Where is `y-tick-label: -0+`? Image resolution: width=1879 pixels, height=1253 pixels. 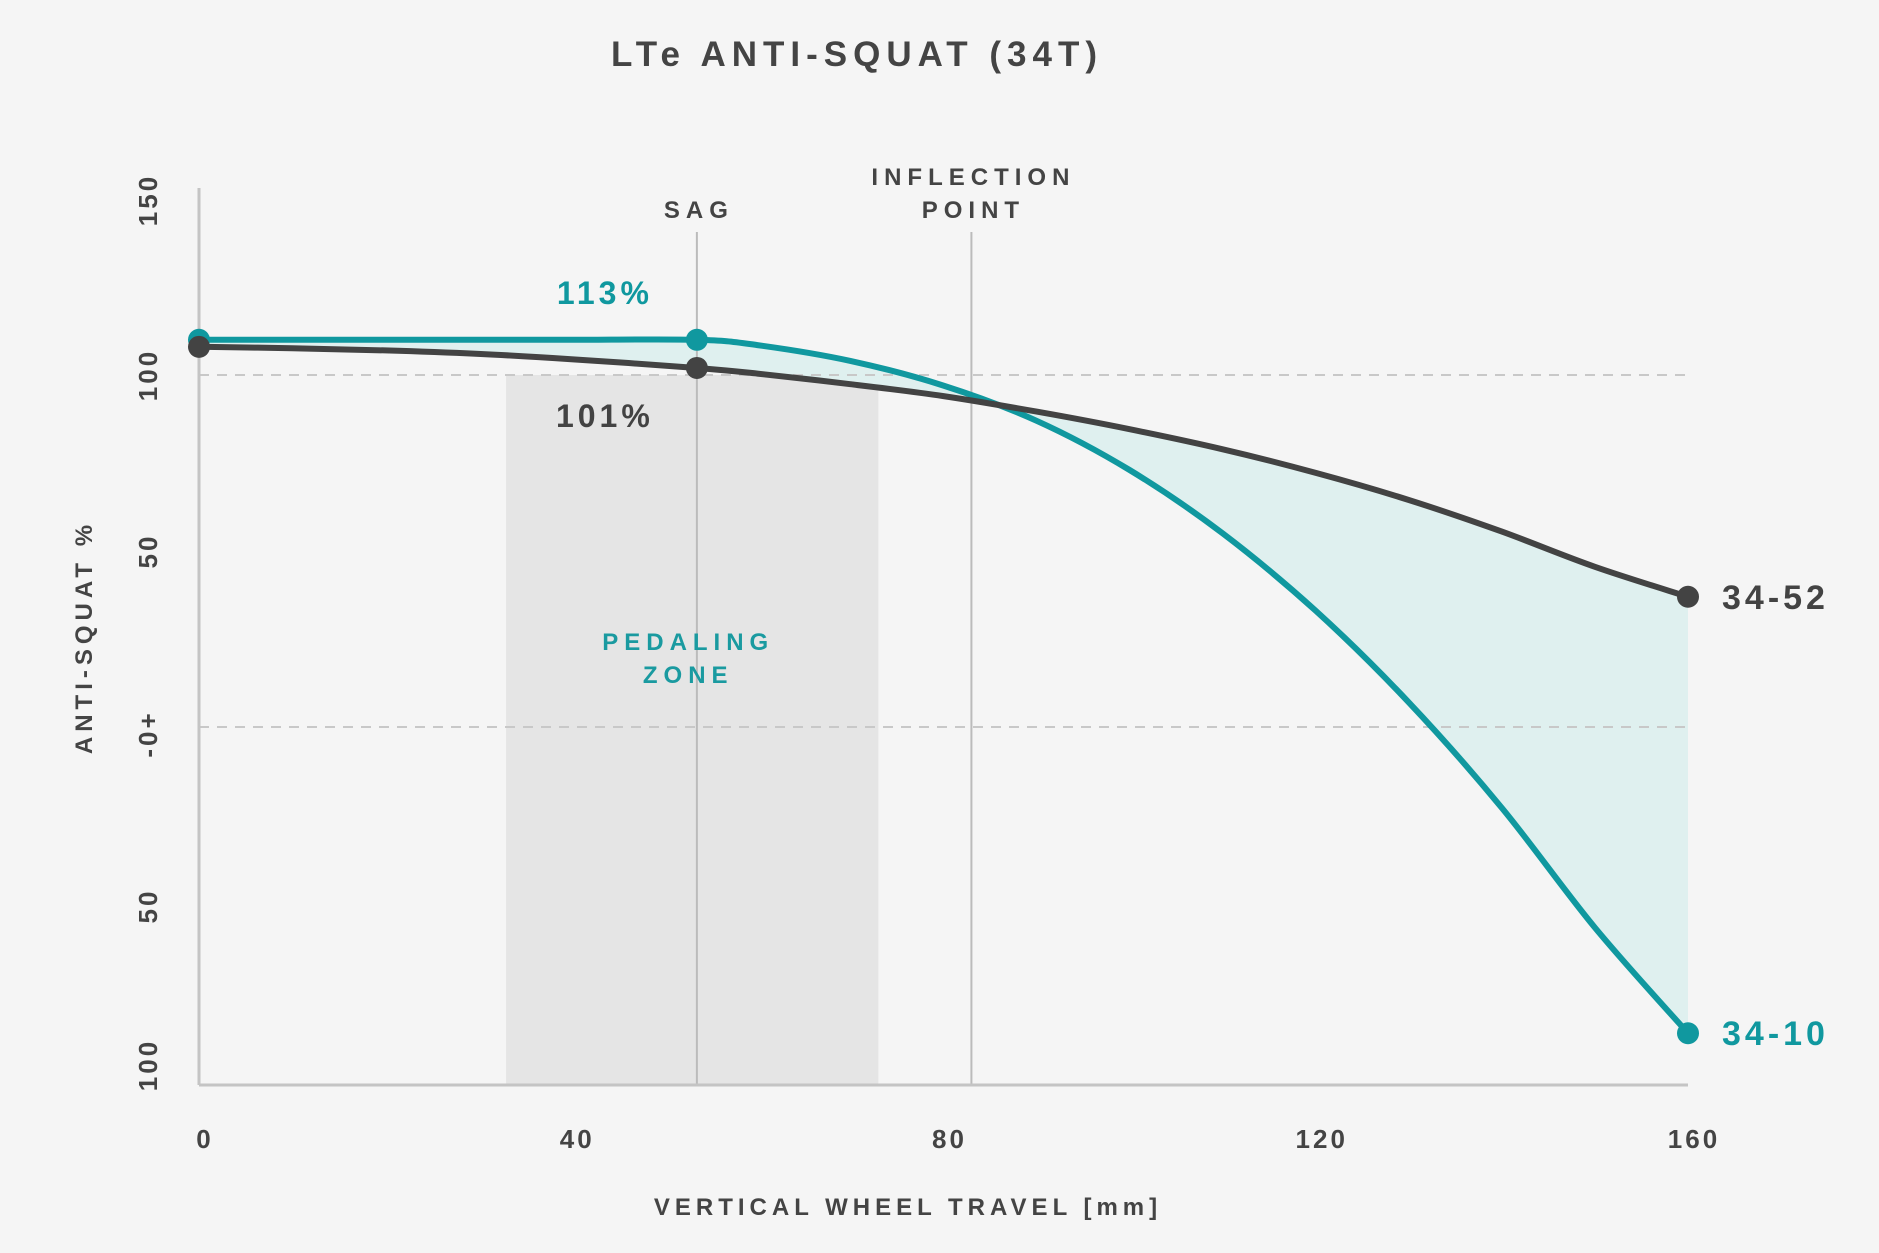 y-tick-label: -0+ is located at coordinates (148, 733).